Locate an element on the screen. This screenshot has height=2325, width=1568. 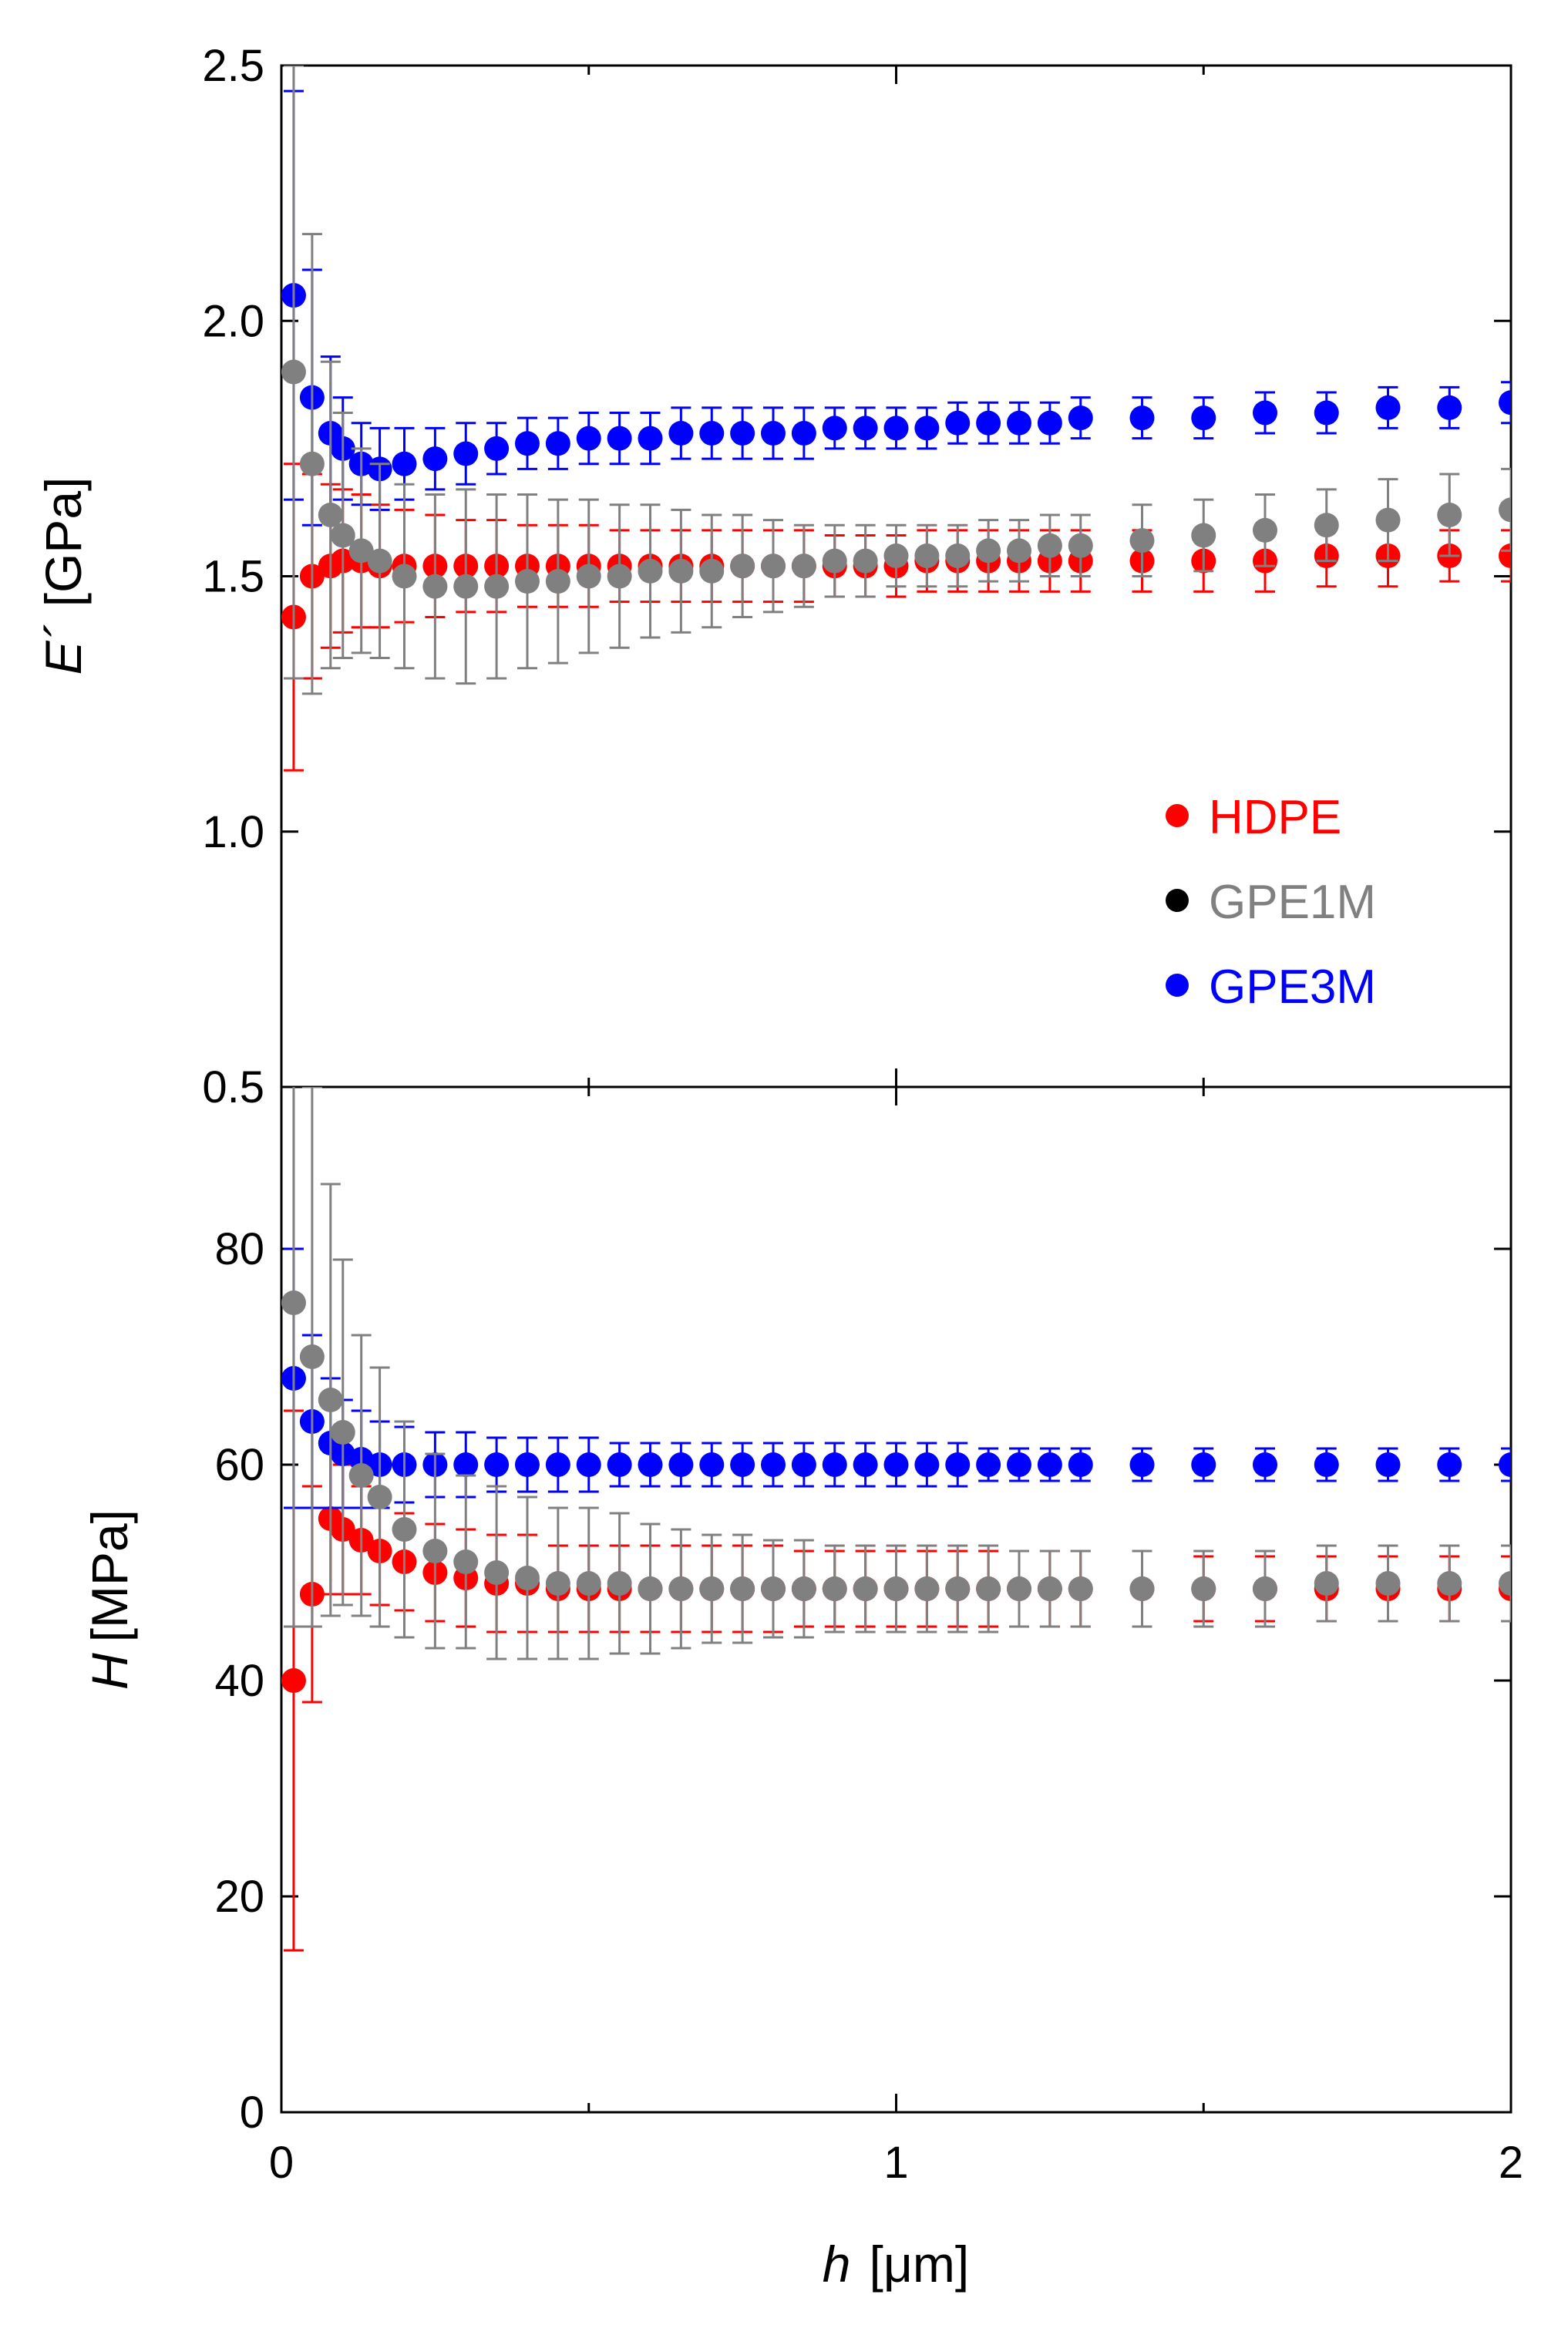
x-tick-label: 1 is located at coordinates (895, 2163).